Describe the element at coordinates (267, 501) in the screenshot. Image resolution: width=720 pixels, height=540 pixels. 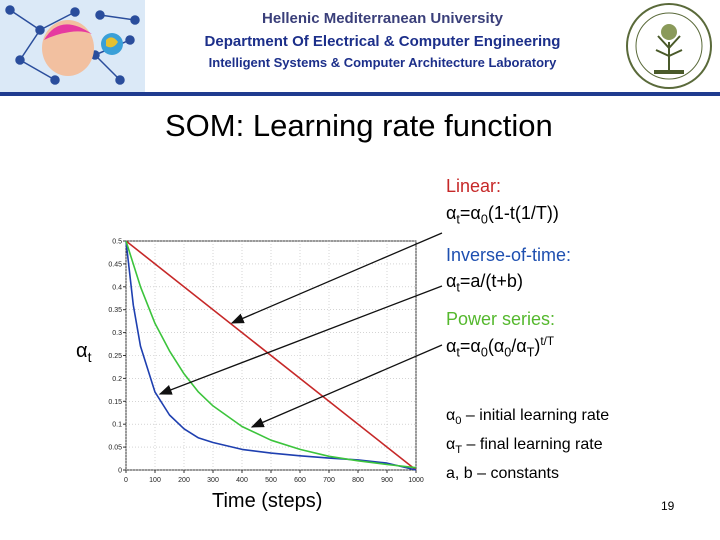
I see `x-axis-label: Time (steps)` at that location.